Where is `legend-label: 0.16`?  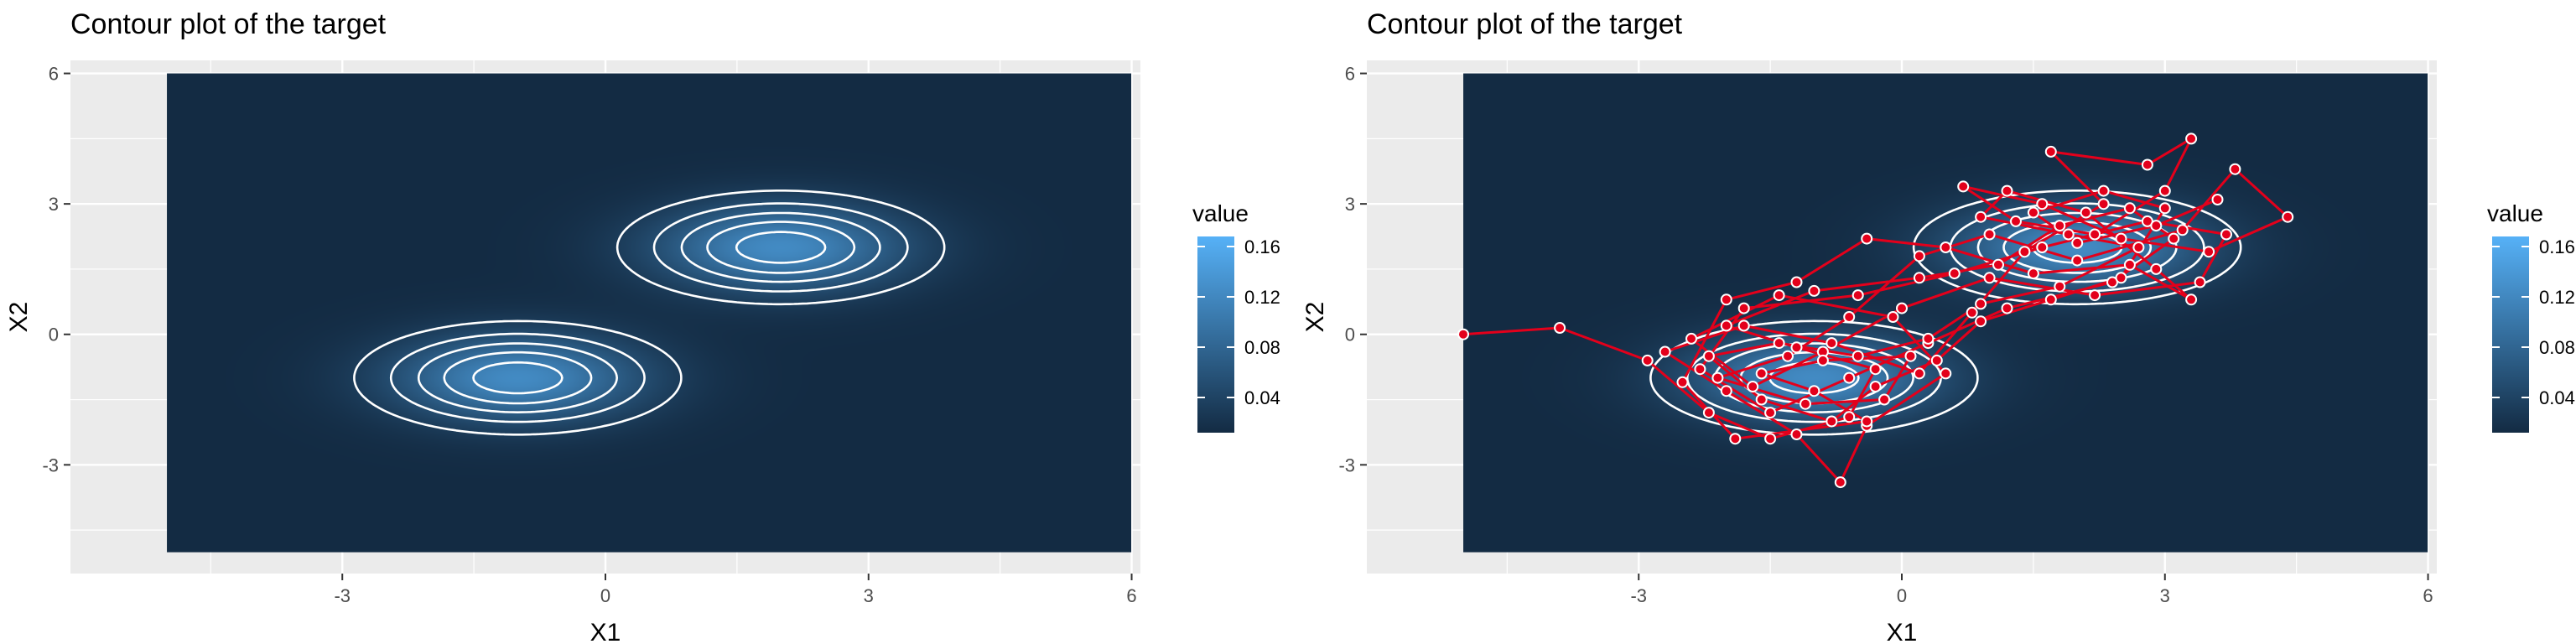
legend-label: 0.16 is located at coordinates (2557, 246).